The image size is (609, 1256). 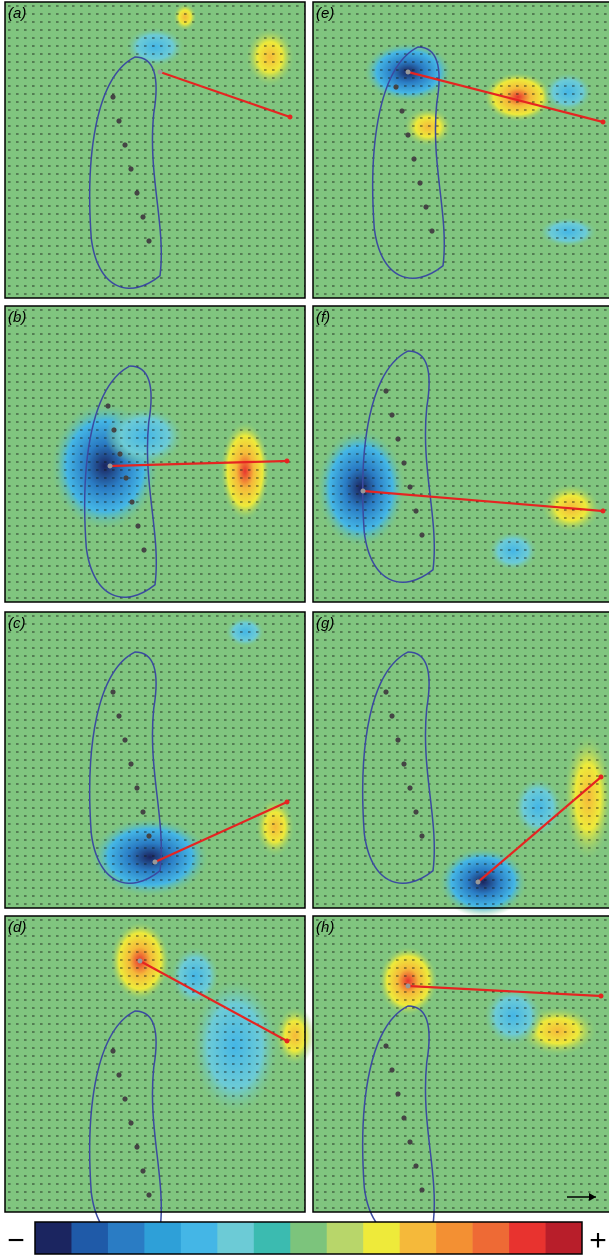 I want to click on panel: (c), so click(x=155, y=760).